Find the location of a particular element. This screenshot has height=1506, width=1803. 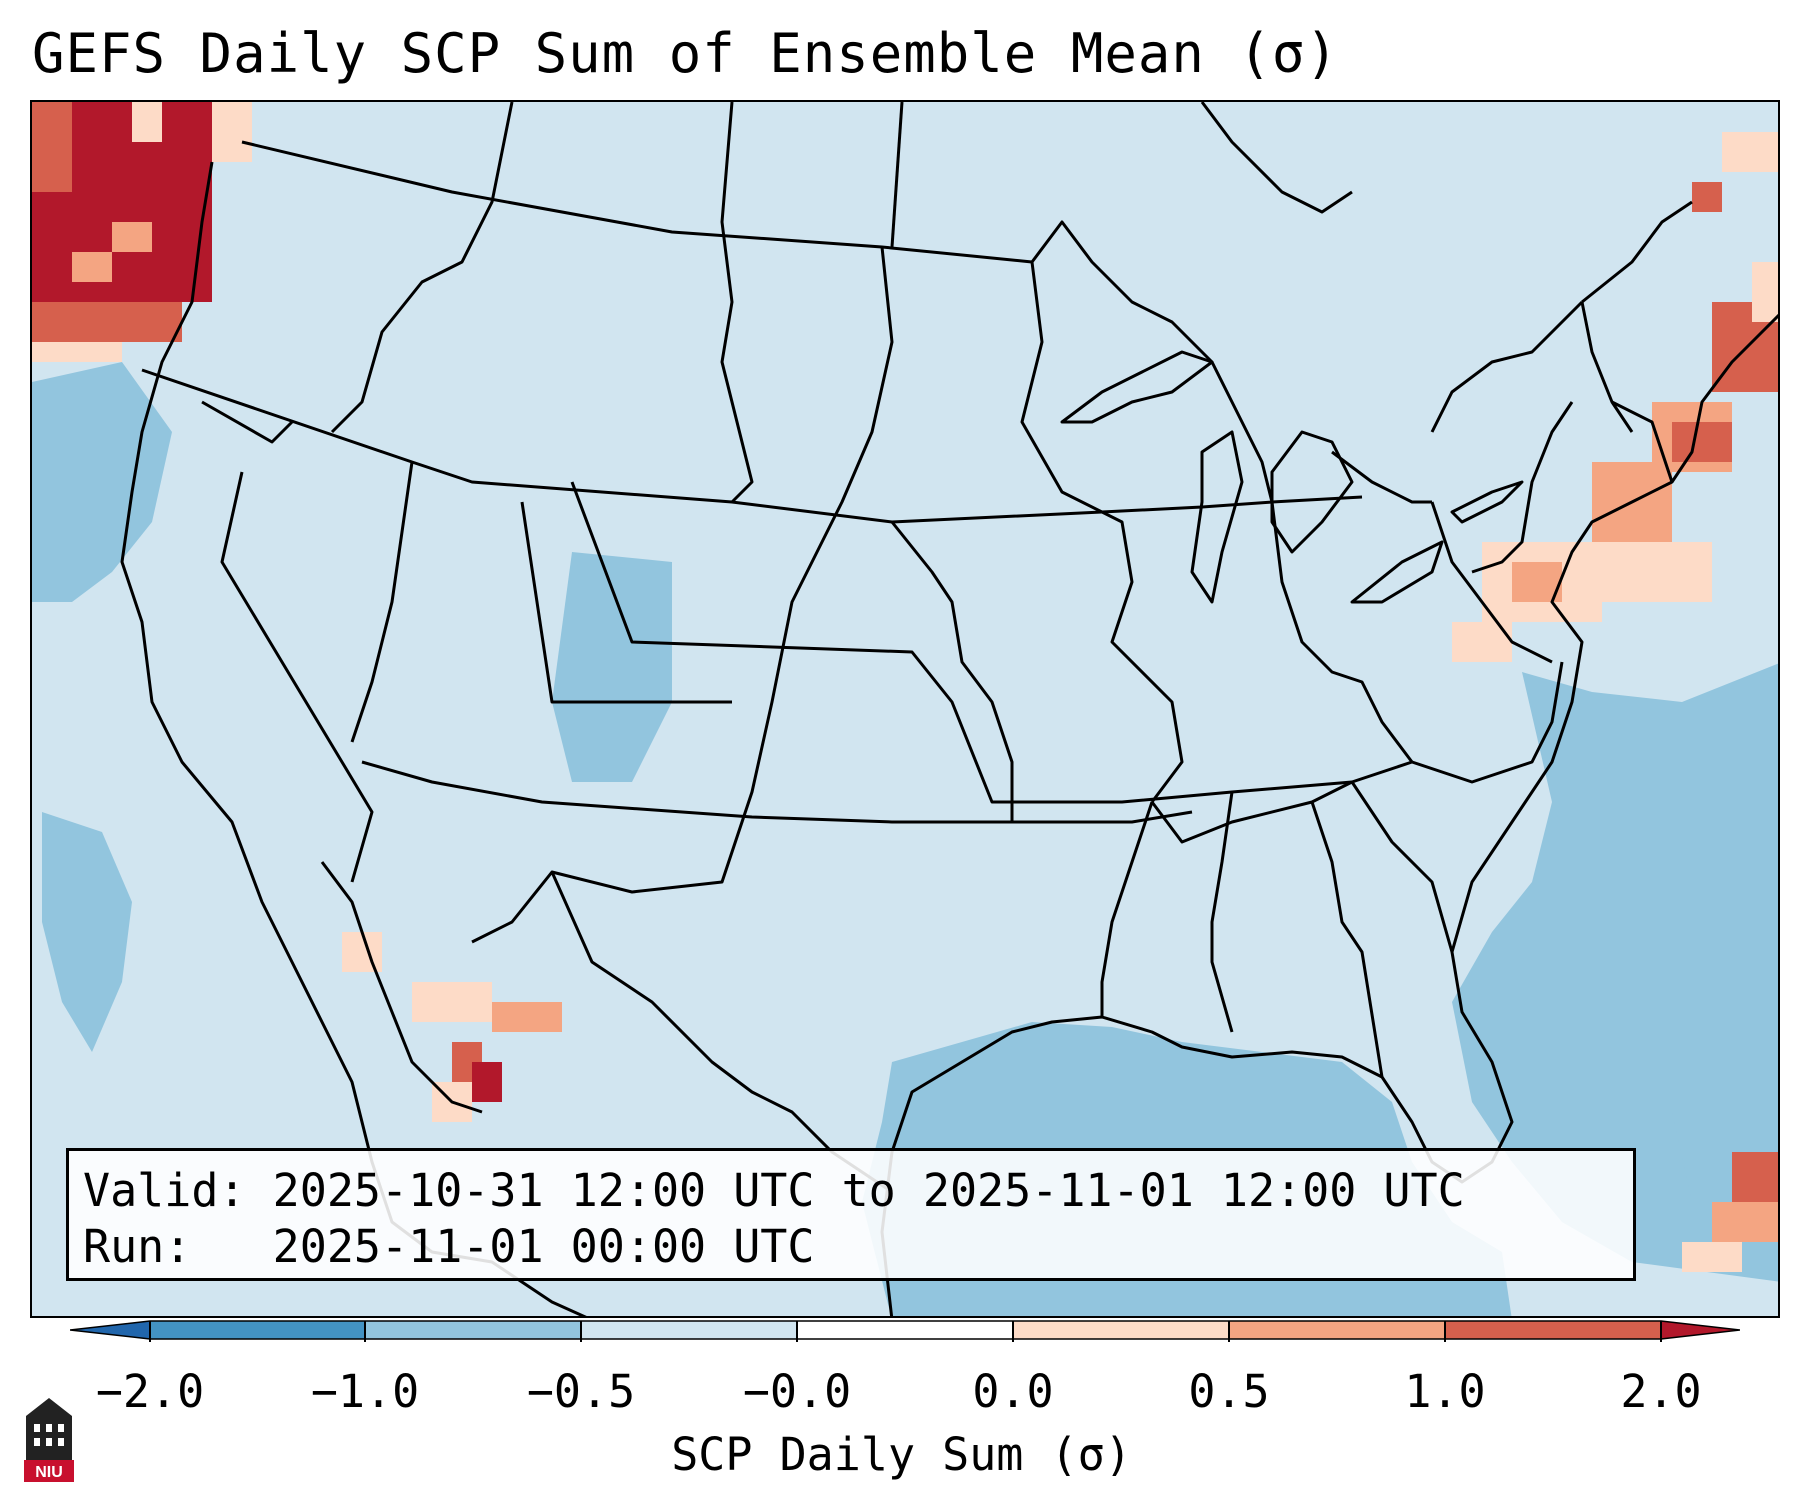

colorbar-extend-high is located at coordinates (1700, 1330).